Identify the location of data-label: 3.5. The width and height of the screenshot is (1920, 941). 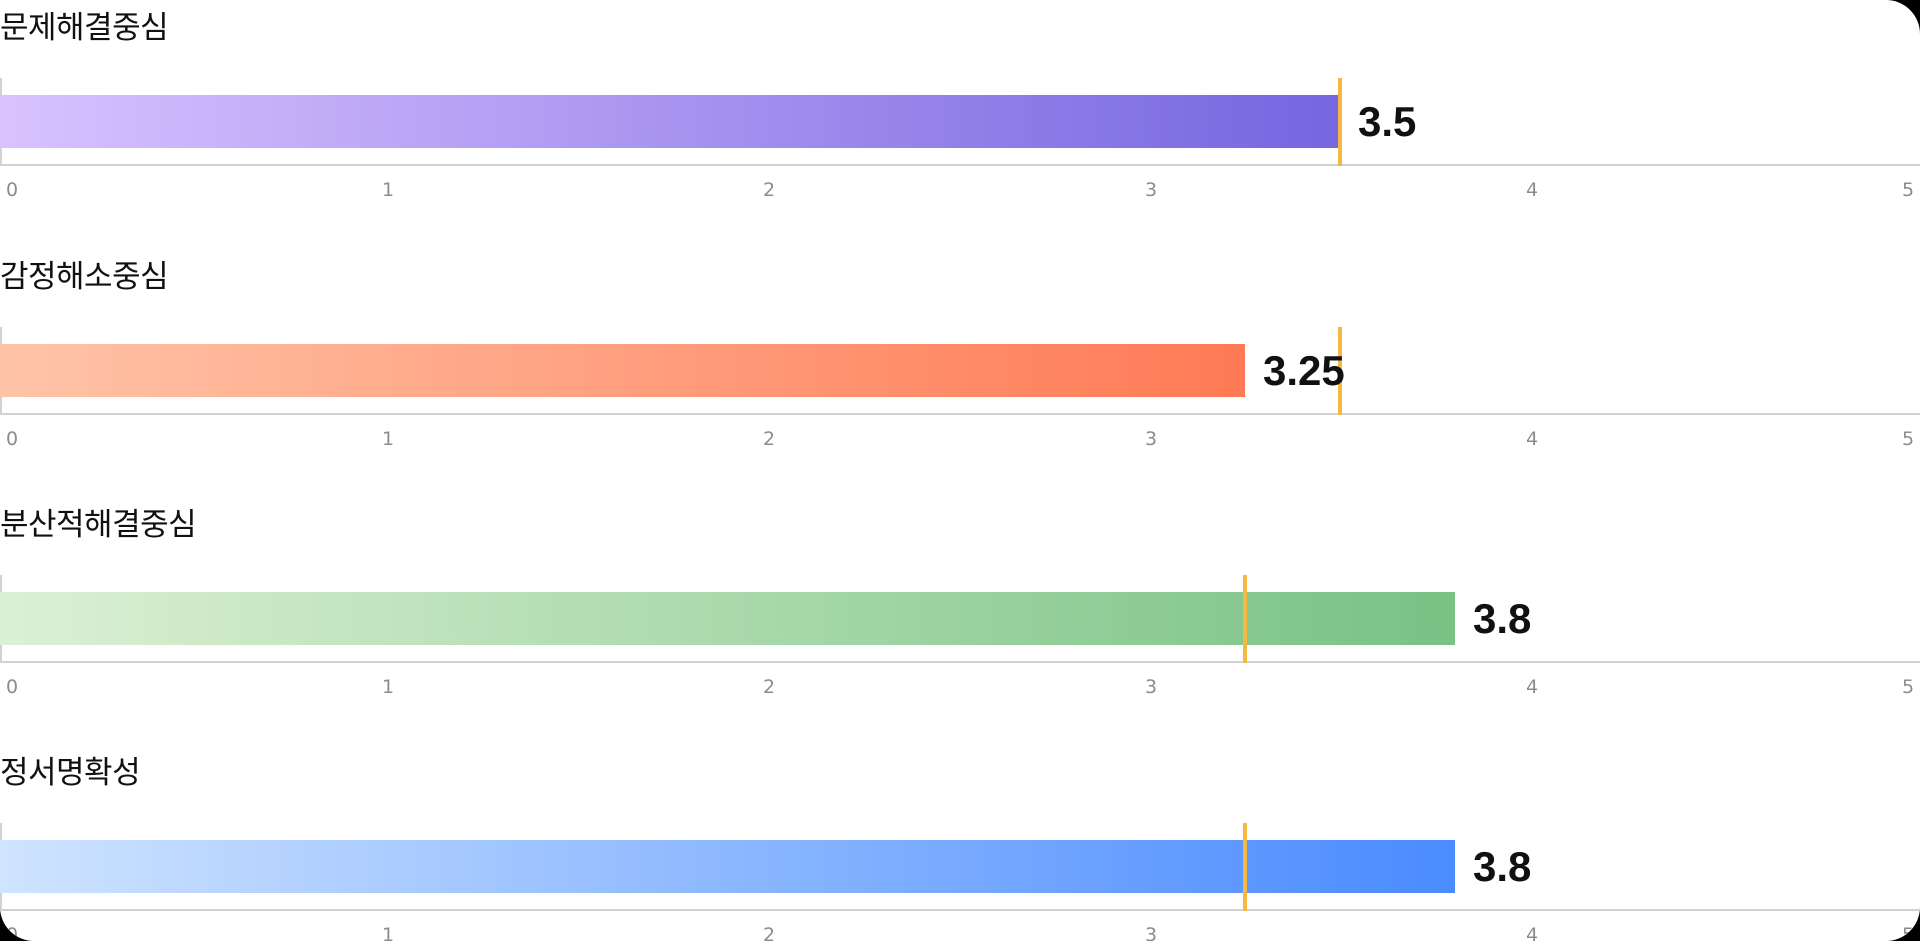
(1387, 121).